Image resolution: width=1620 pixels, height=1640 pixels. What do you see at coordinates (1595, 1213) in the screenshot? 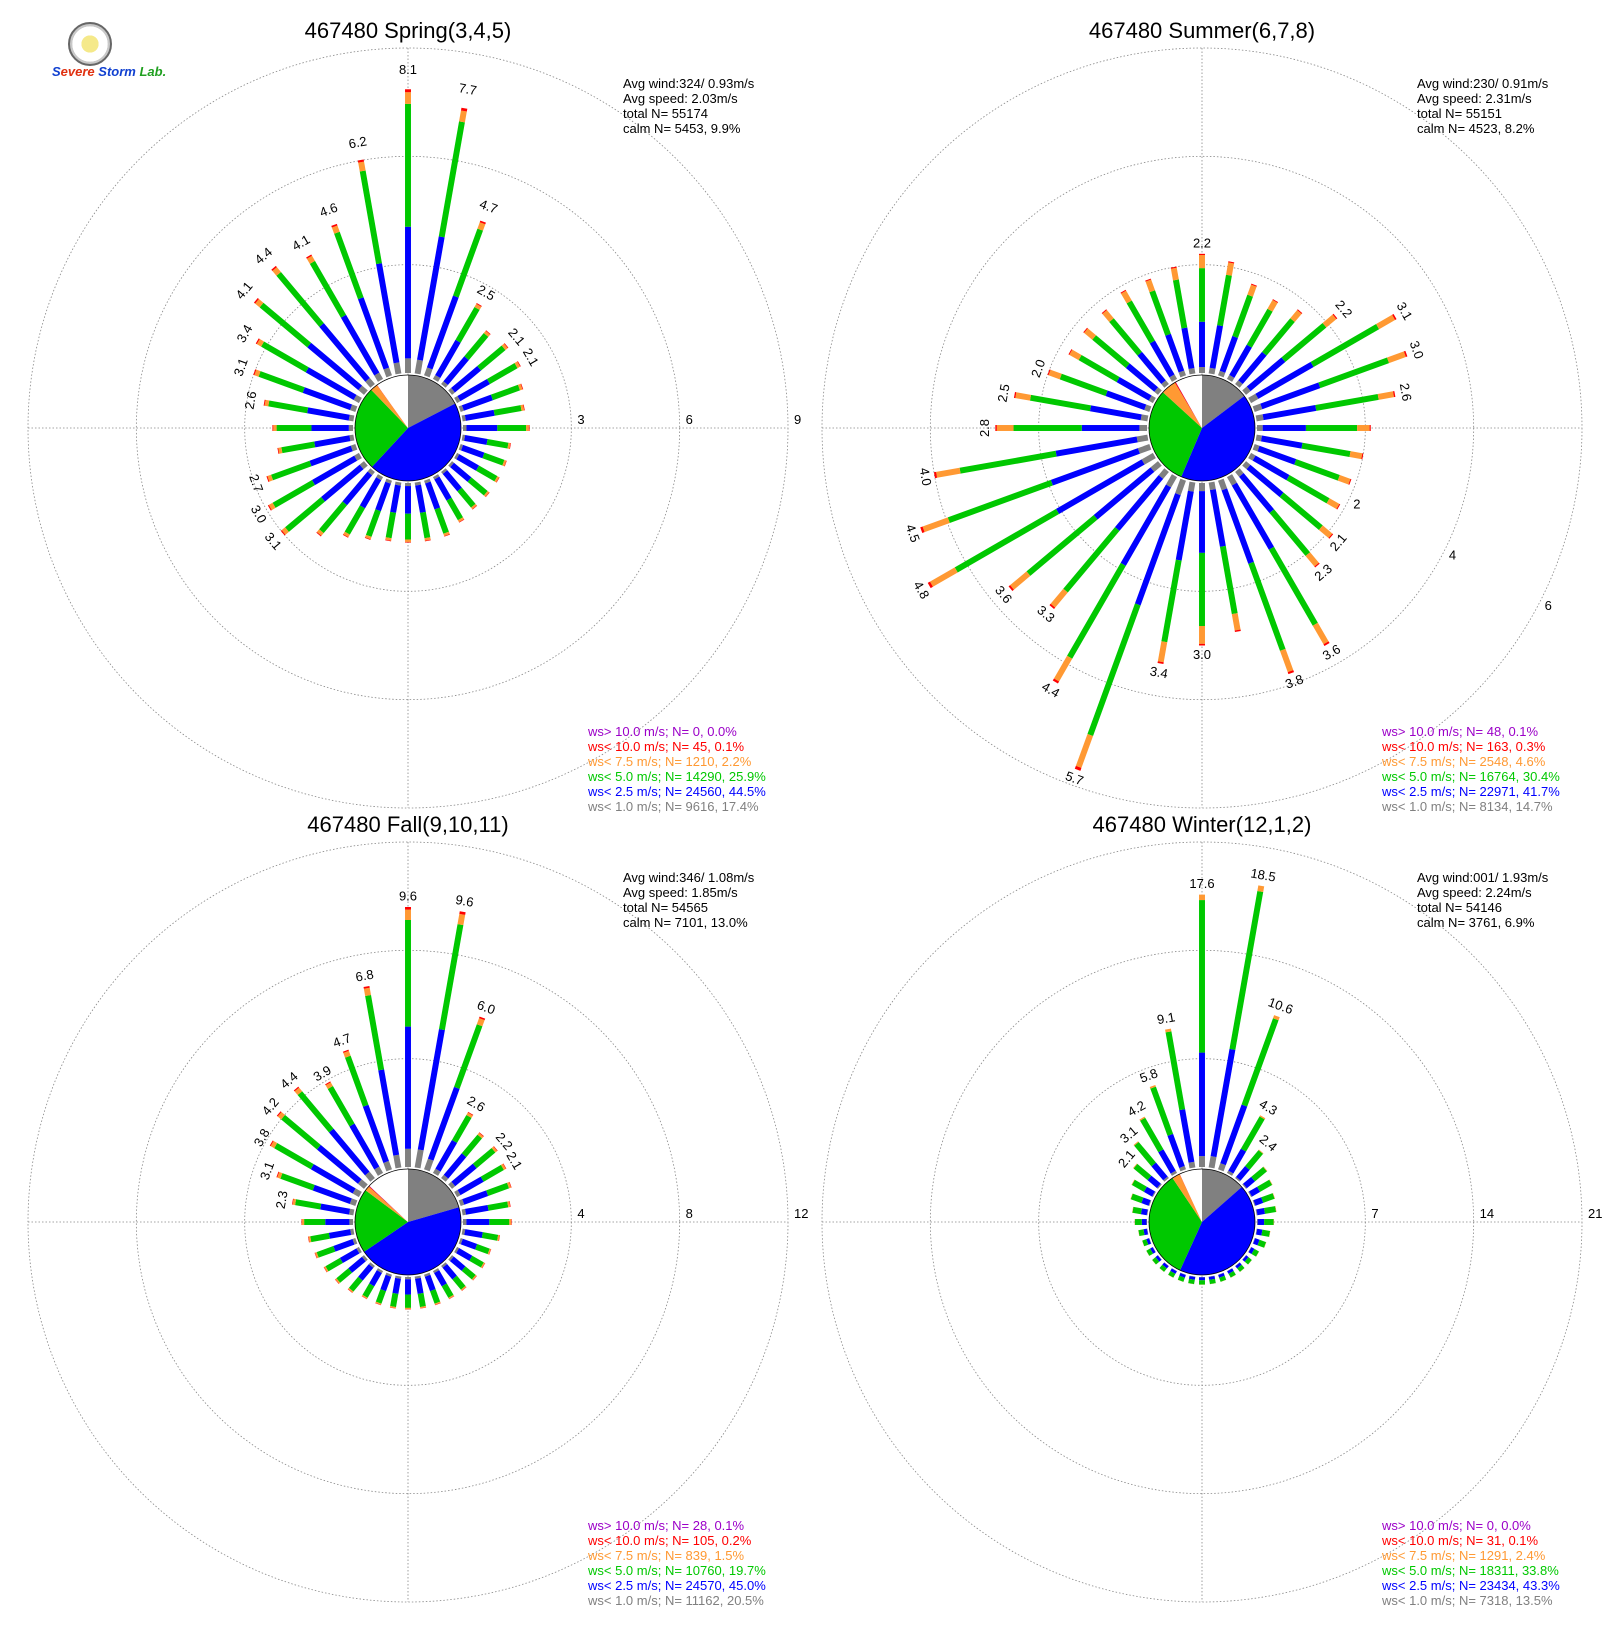
I see `ring-label: 21` at bounding box center [1595, 1213].